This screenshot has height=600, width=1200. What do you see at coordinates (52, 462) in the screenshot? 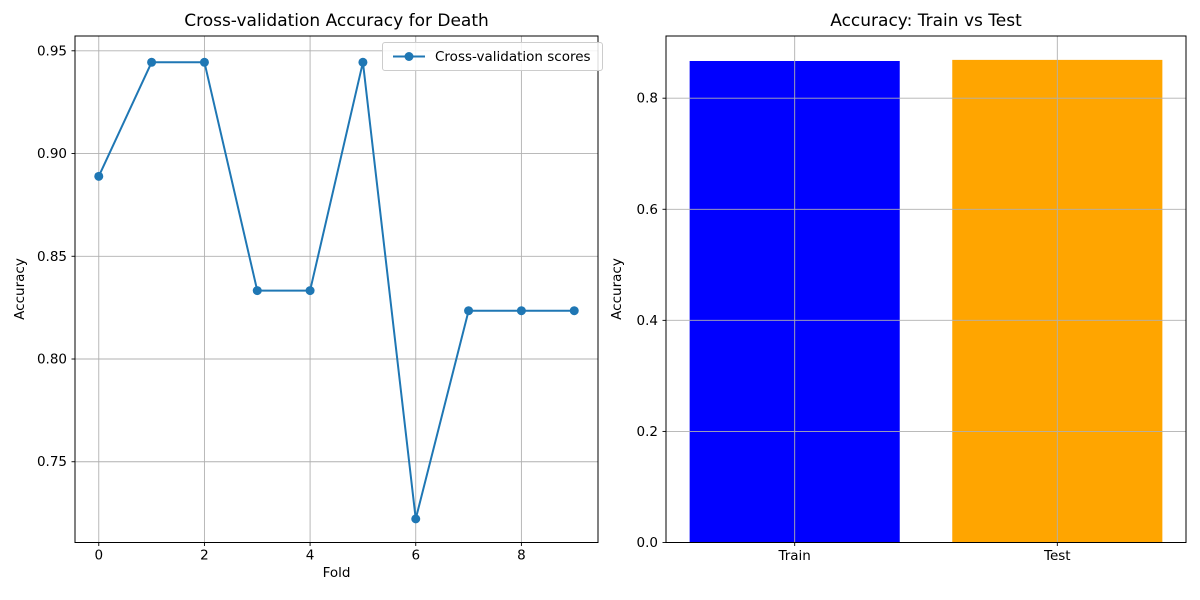
I see `left-y-tick-label: 0.75` at bounding box center [52, 462].